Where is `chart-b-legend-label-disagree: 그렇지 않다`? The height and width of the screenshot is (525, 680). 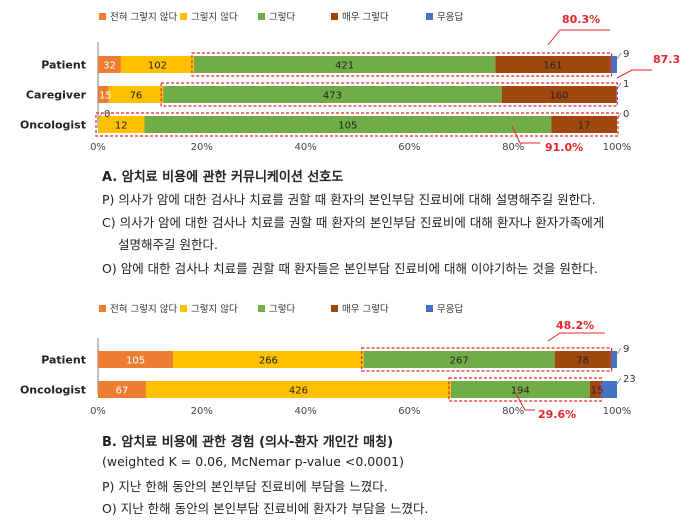 chart-b-legend-label-disagree: 그렇지 않다 is located at coordinates (214, 309).